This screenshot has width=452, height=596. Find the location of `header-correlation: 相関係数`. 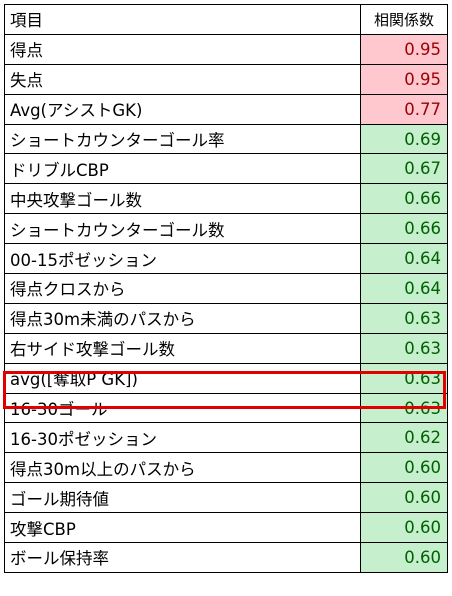

header-correlation: 相関係数 is located at coordinates (404, 19).